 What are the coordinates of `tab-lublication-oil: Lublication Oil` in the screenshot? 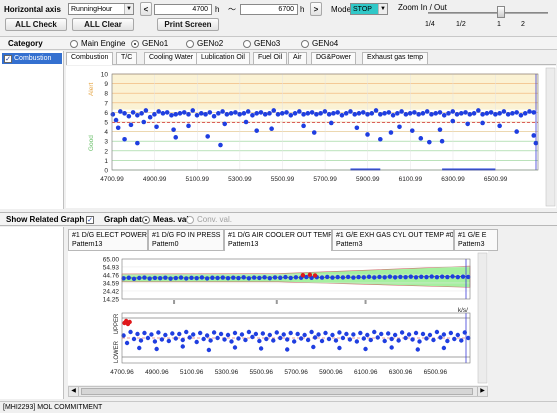 It's located at (223, 58).